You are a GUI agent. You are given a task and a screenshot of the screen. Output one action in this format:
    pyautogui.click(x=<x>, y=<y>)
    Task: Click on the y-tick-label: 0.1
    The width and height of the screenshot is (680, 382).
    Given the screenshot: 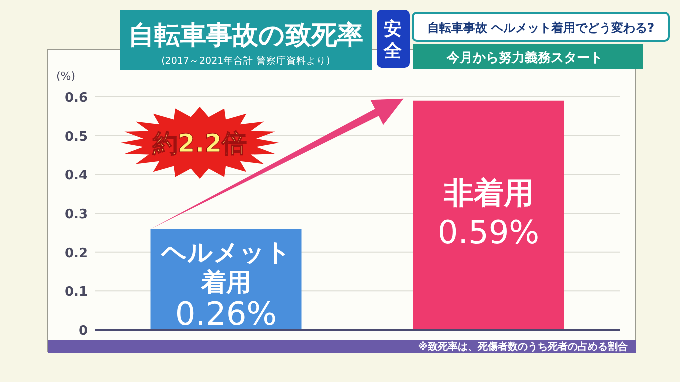 What is the action you would take?
    pyautogui.click(x=76, y=292)
    